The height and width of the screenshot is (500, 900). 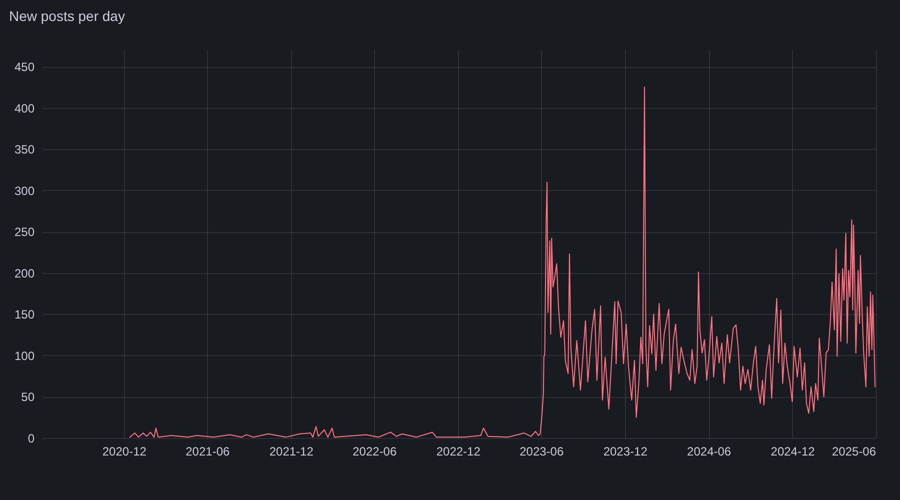 I want to click on x-tick-label: 2022-06, so click(x=374, y=451).